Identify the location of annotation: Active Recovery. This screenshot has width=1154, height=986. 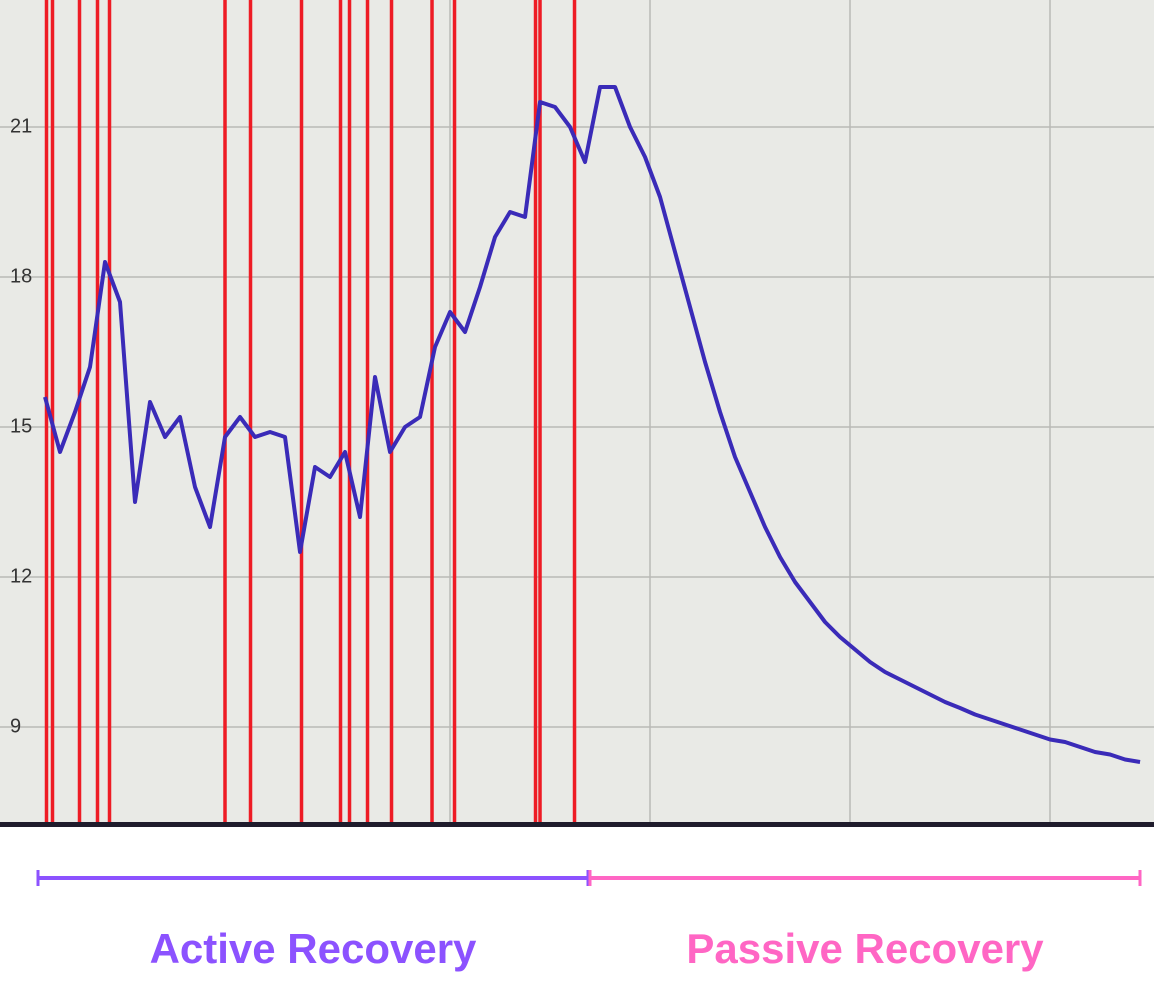
(313, 948).